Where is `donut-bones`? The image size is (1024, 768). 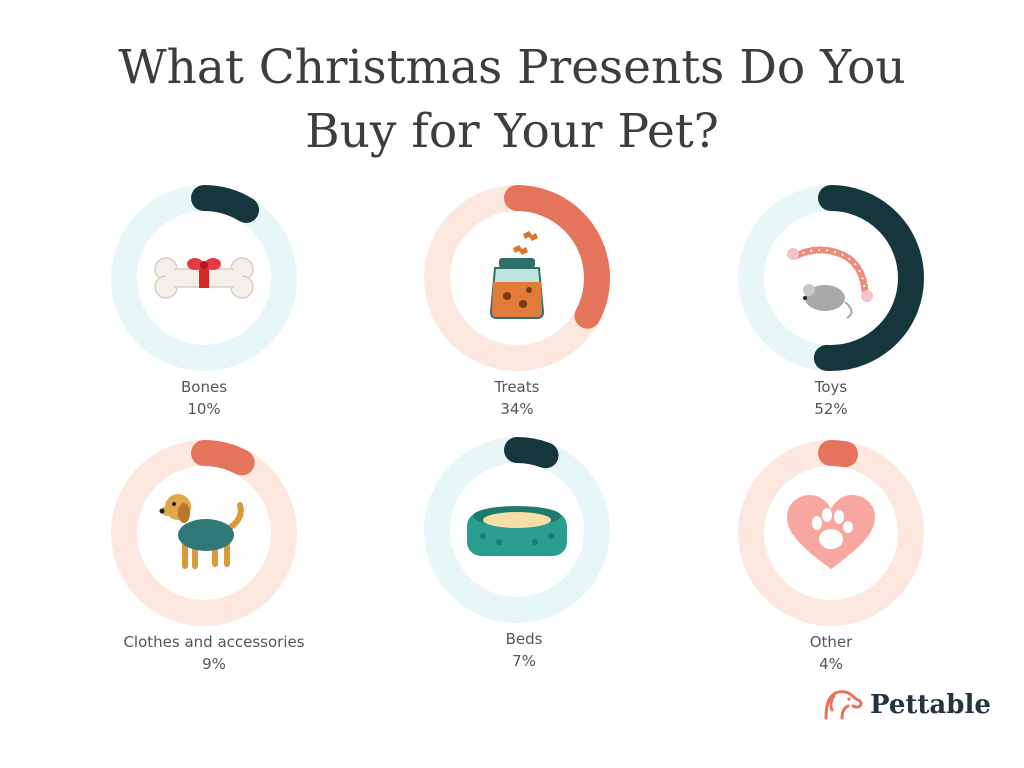
donut-bones is located at coordinates (204, 278).